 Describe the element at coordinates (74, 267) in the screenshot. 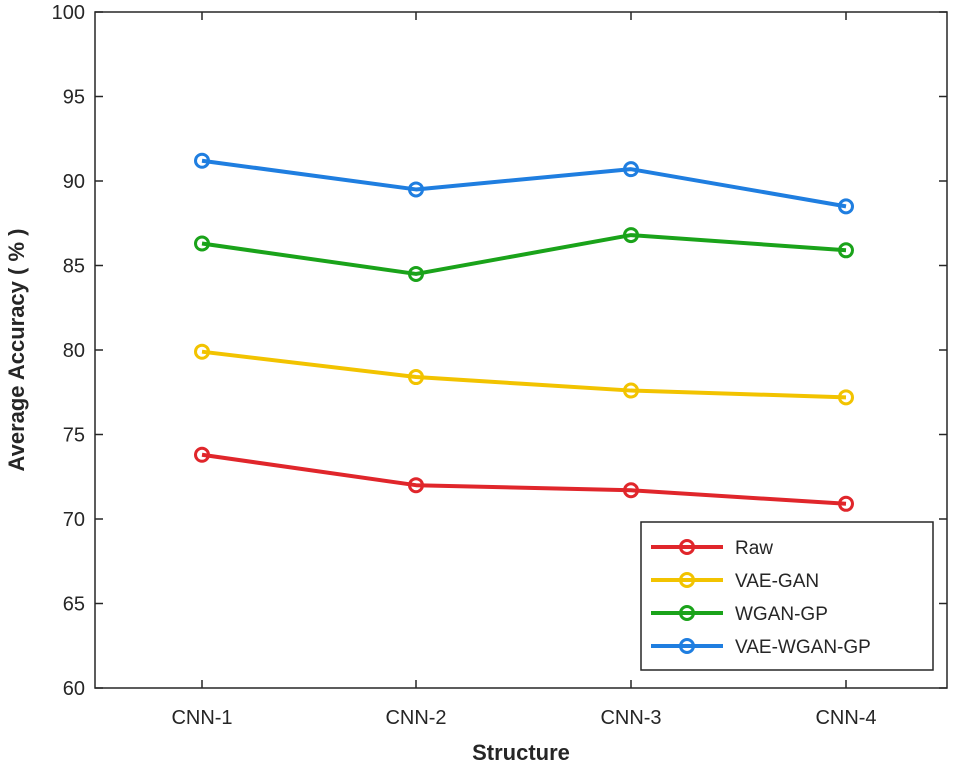

I see `y-tick-label: 85` at that location.